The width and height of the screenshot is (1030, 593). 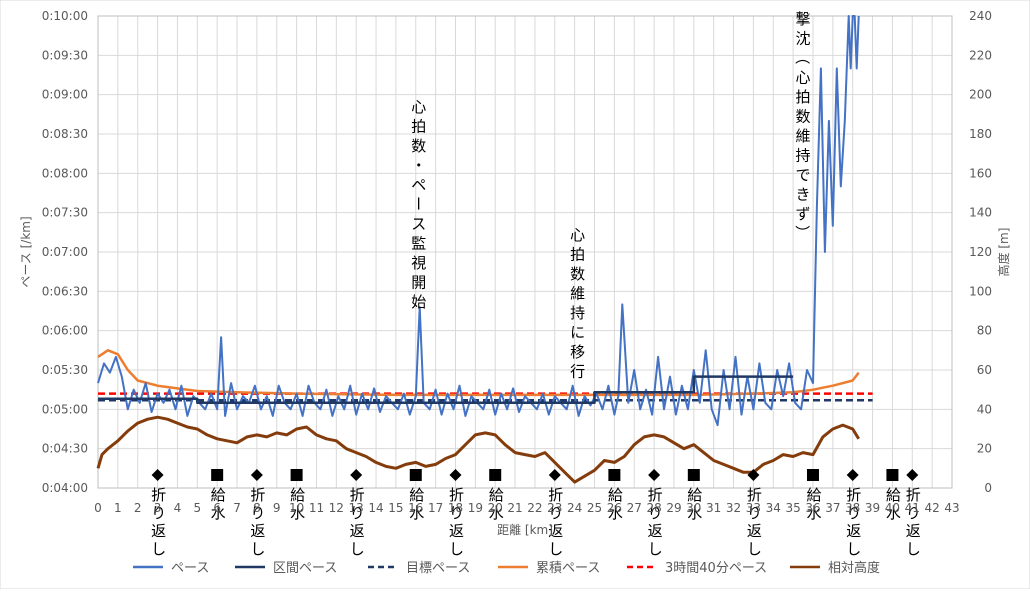 What do you see at coordinates (803, 117) in the screenshot?
I see `annotation-char: 数` at bounding box center [803, 117].